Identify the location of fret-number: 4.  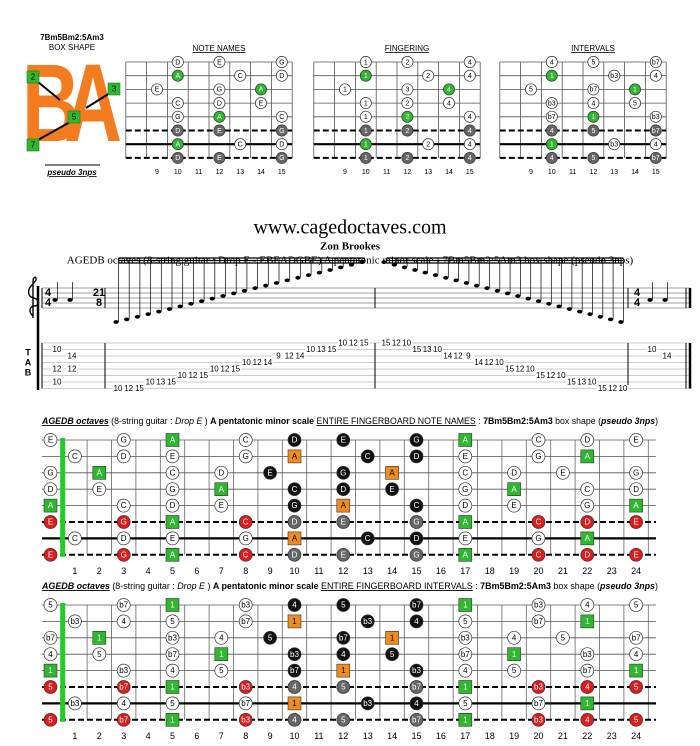
(148, 571).